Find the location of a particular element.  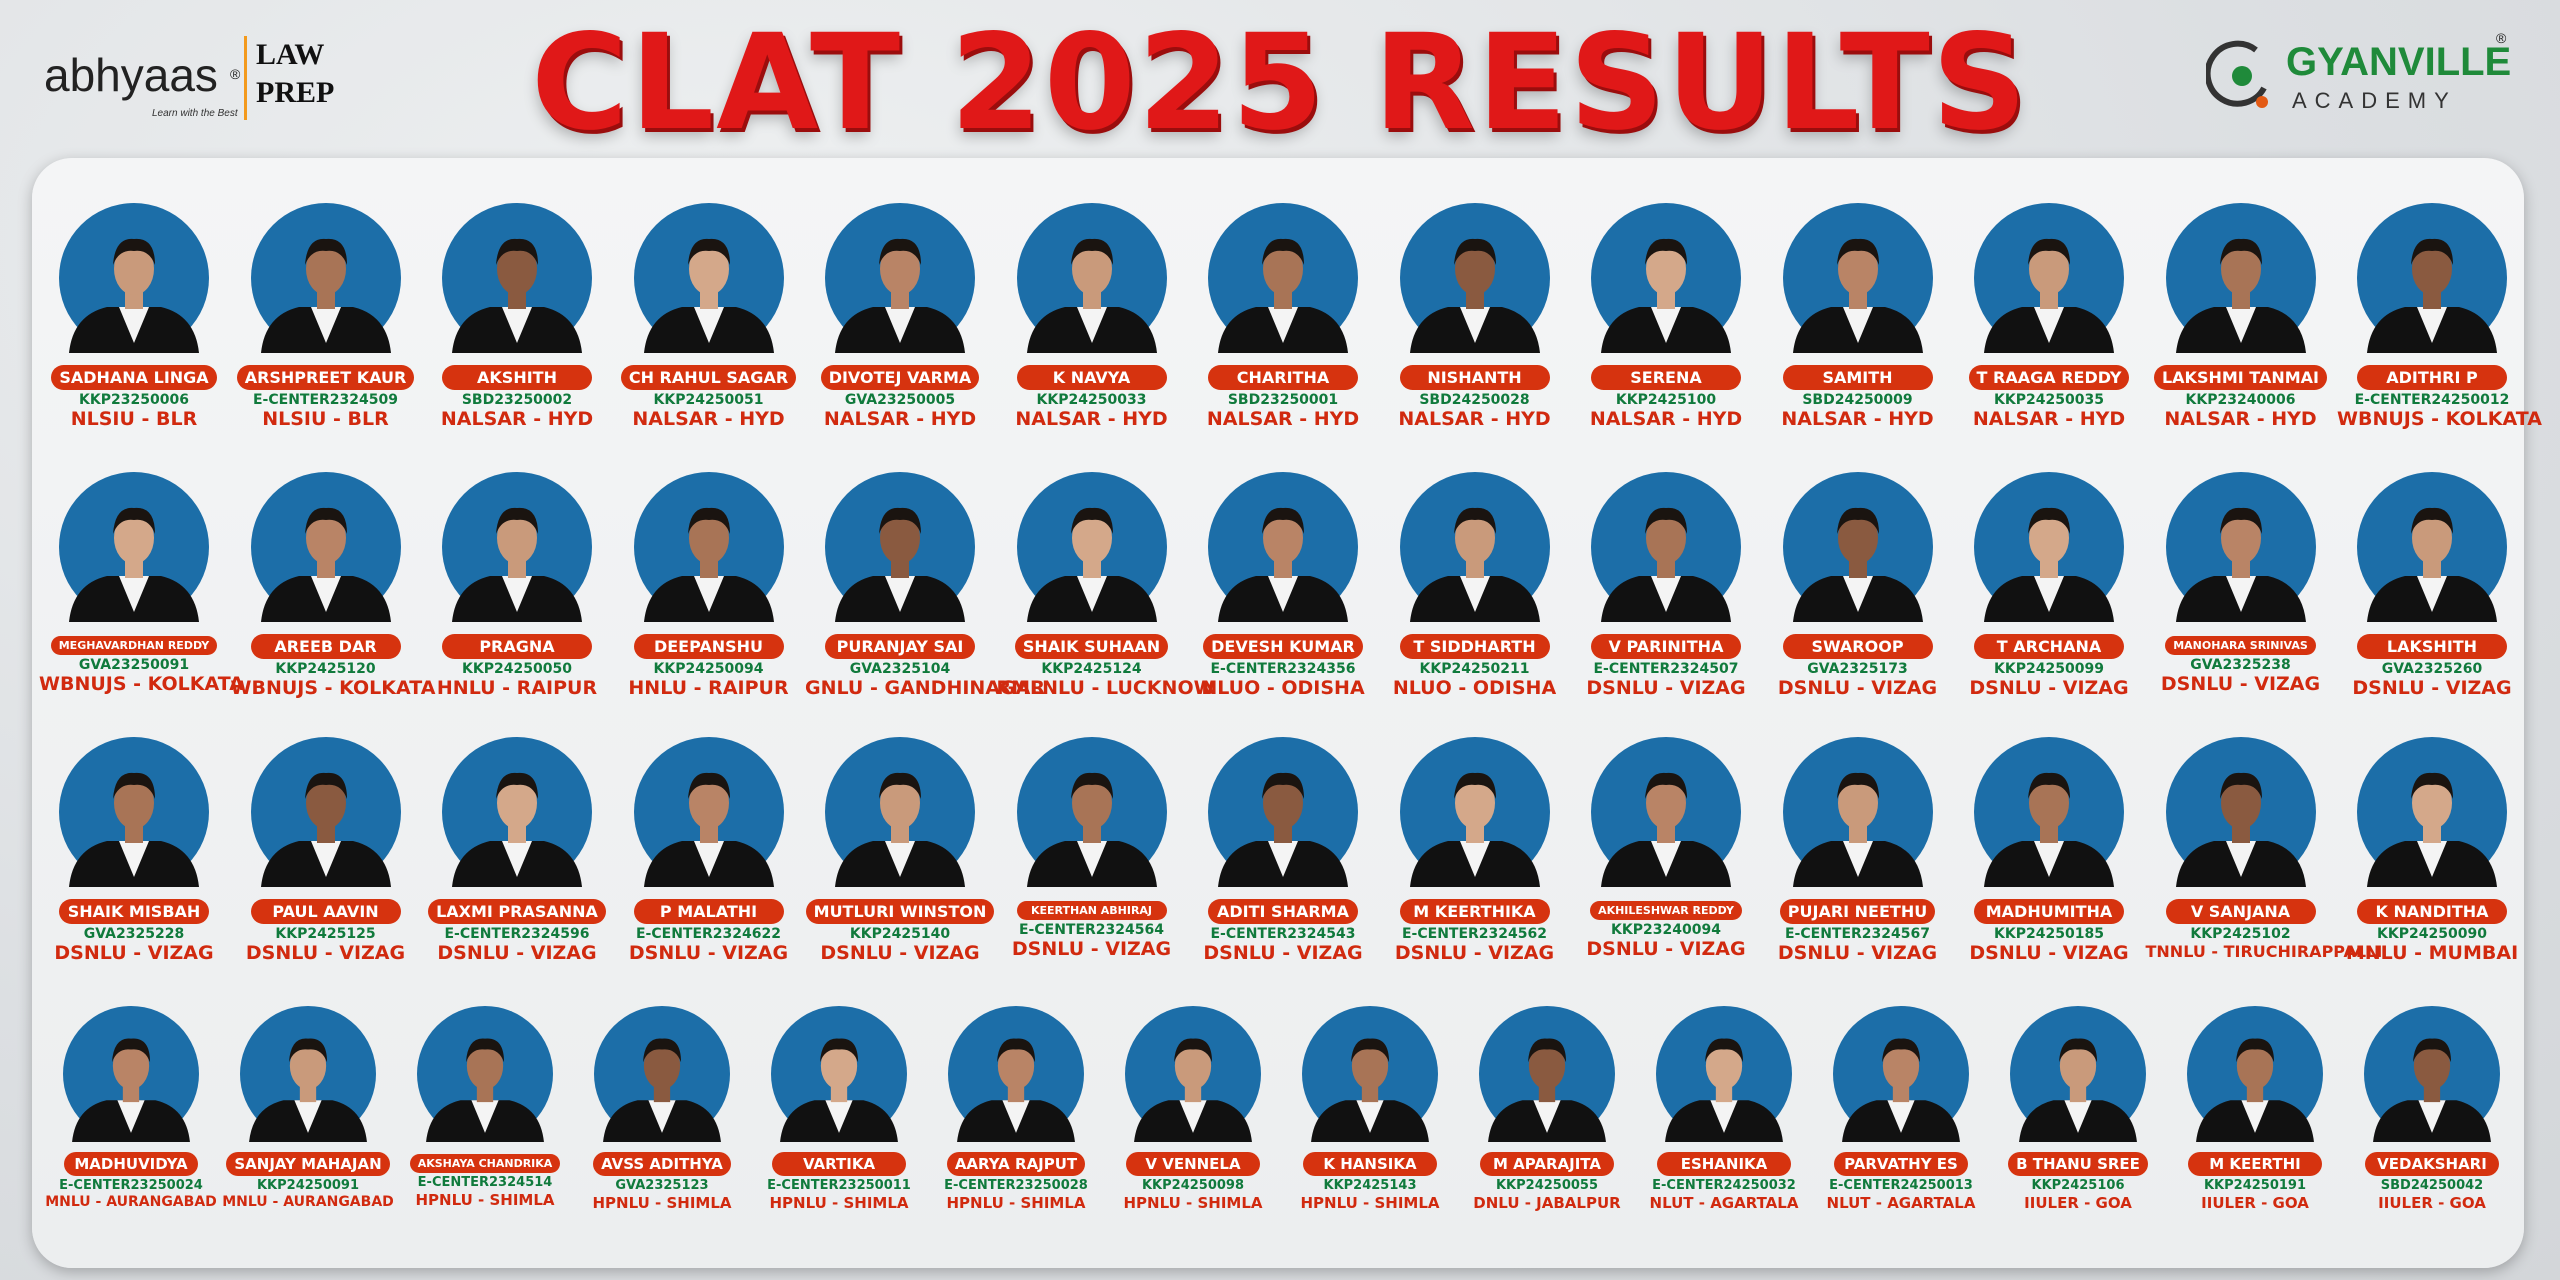

roll-number: KKP23250006 is located at coordinates (134, 400).